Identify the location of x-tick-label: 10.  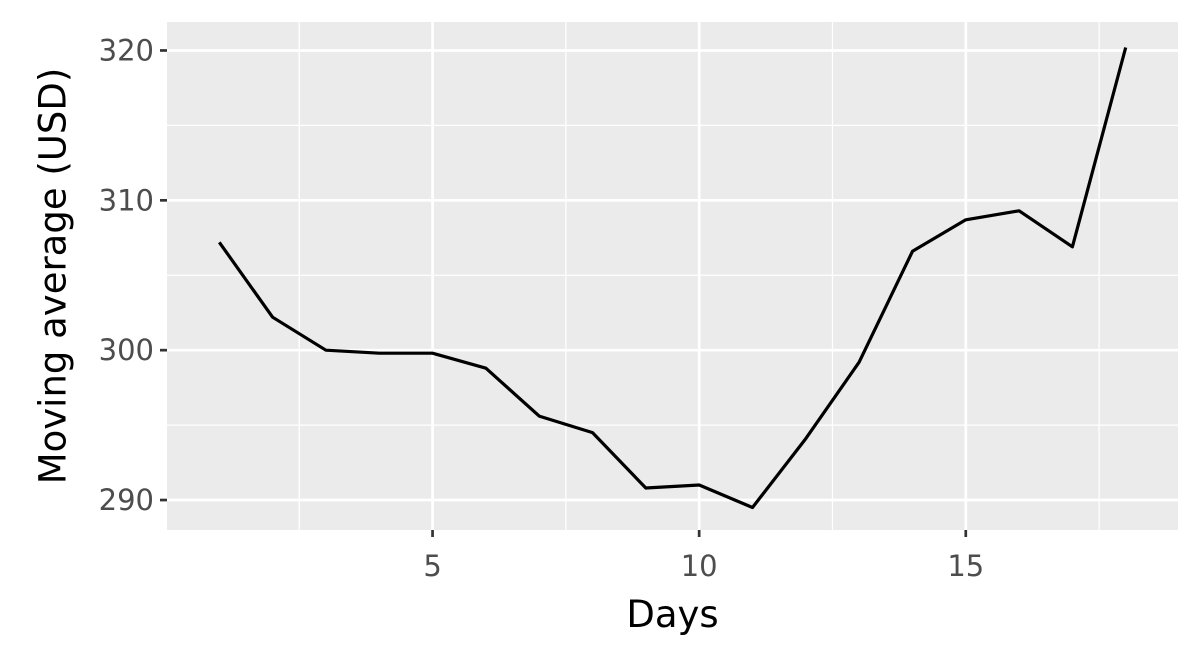
(699, 566).